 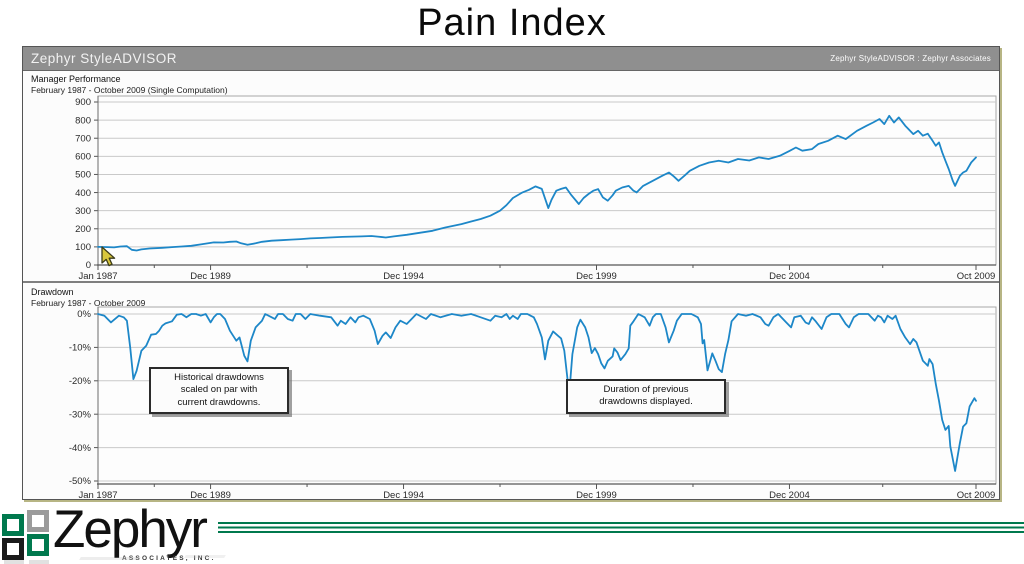 I want to click on annotation-line: drawdowns displayed., so click(x=646, y=402).